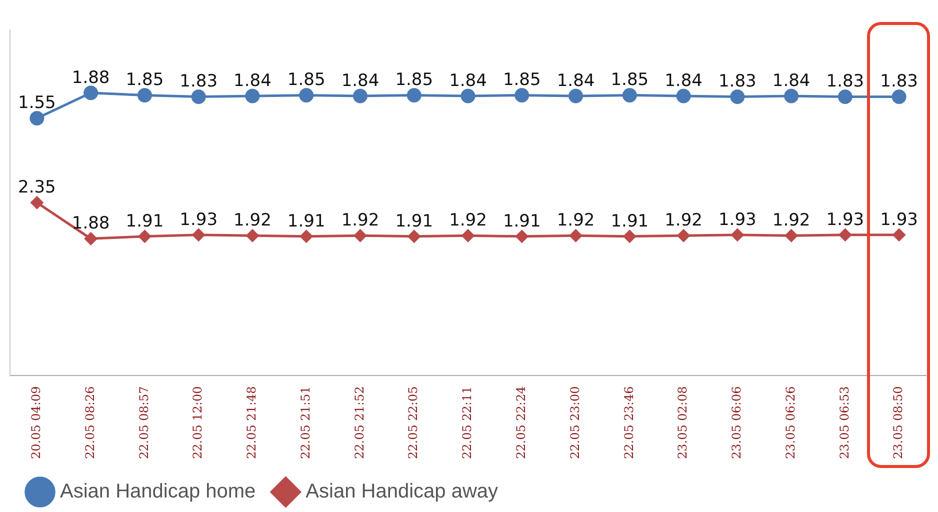 This screenshot has height=512, width=938. Describe the element at coordinates (737, 422) in the screenshot. I see `x-tick-label: 23.05 06:06` at that location.